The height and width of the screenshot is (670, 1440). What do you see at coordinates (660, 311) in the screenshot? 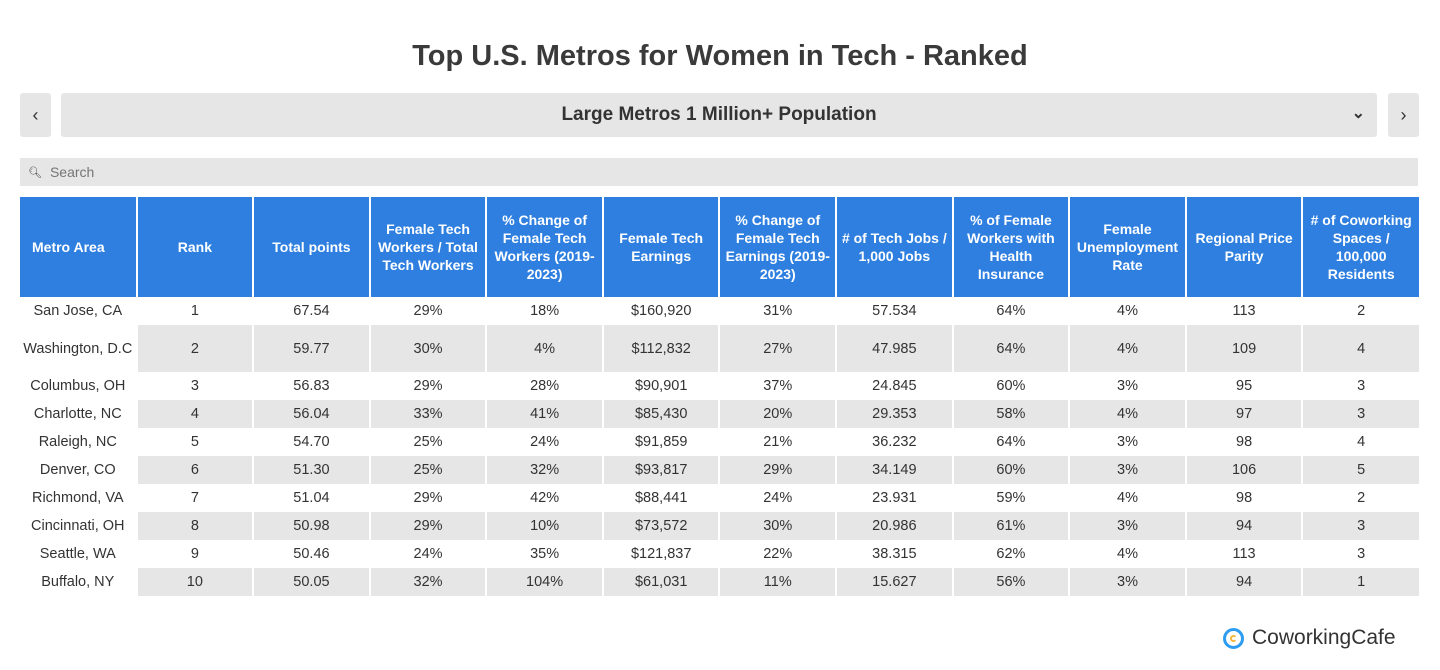
I see `table-cell: $160,920` at bounding box center [660, 311].